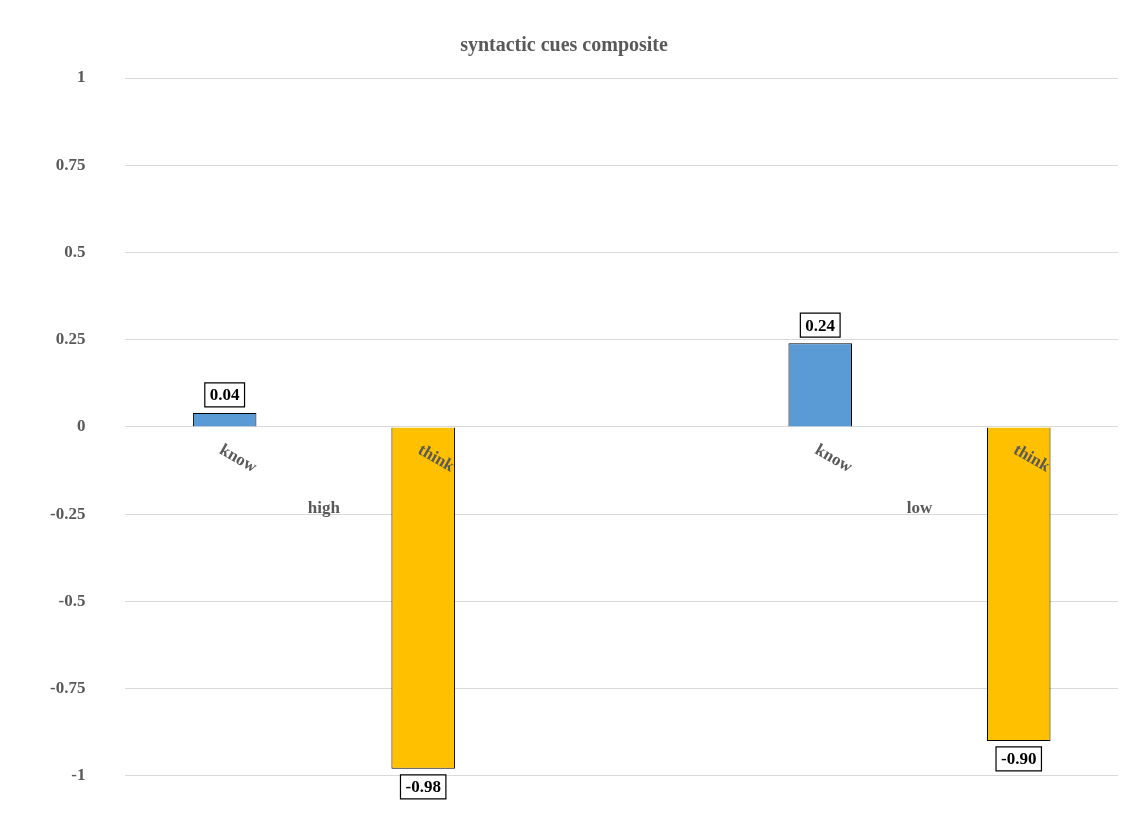 Image resolution: width=1128 pixels, height=826 pixels. What do you see at coordinates (225, 395) in the screenshot?
I see `data-label: 0.04` at bounding box center [225, 395].